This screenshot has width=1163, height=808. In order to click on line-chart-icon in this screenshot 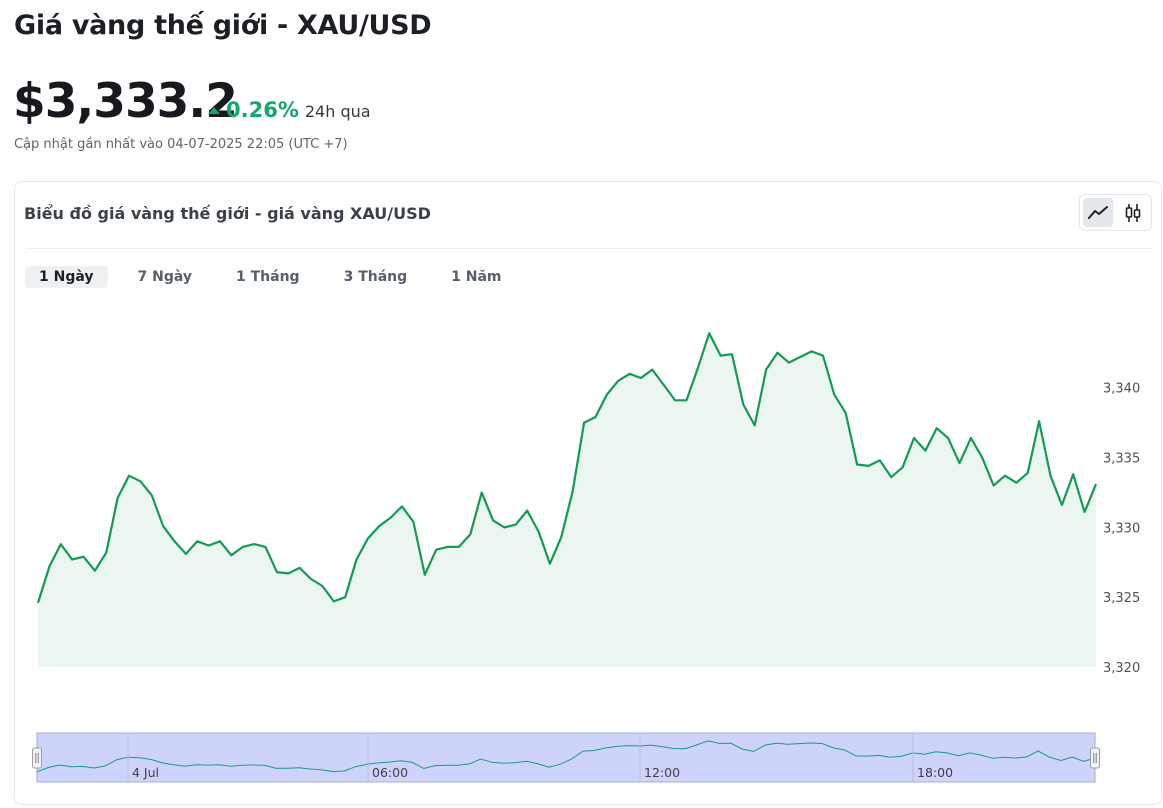, I will do `click(1098, 212)`.